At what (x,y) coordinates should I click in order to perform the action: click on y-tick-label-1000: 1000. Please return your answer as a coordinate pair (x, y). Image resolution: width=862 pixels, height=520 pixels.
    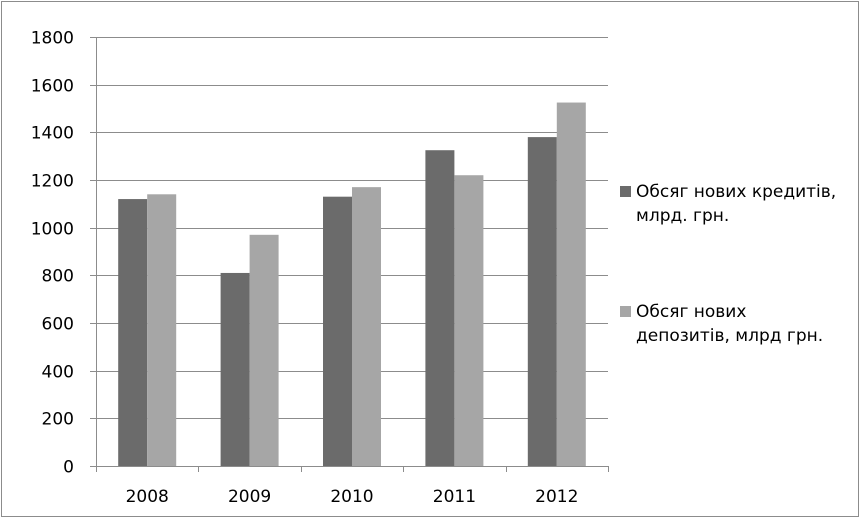
    Looking at the image, I should click on (52, 230).